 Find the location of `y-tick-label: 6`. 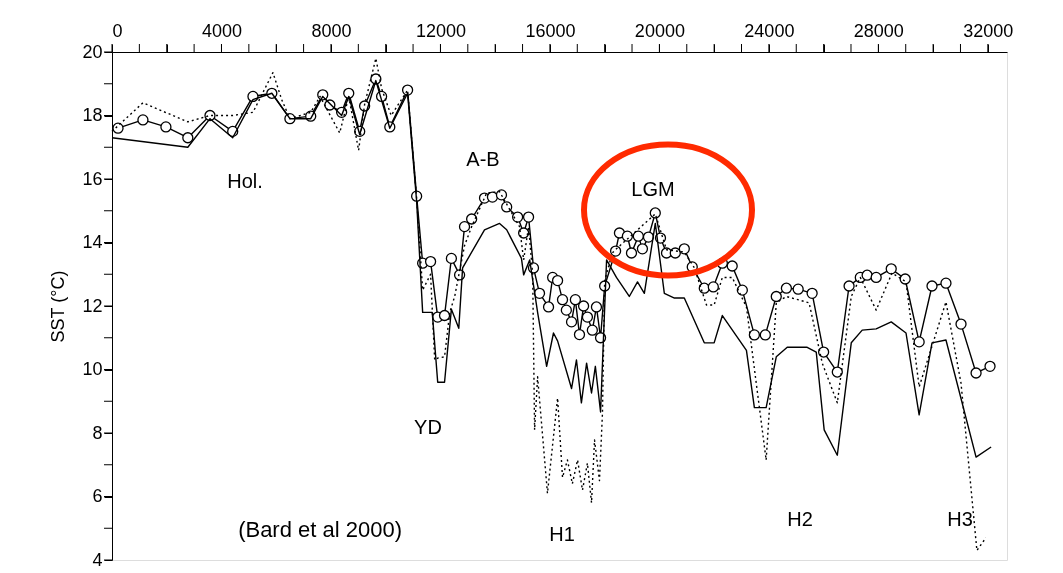

y-tick-label: 6 is located at coordinates (97, 496).